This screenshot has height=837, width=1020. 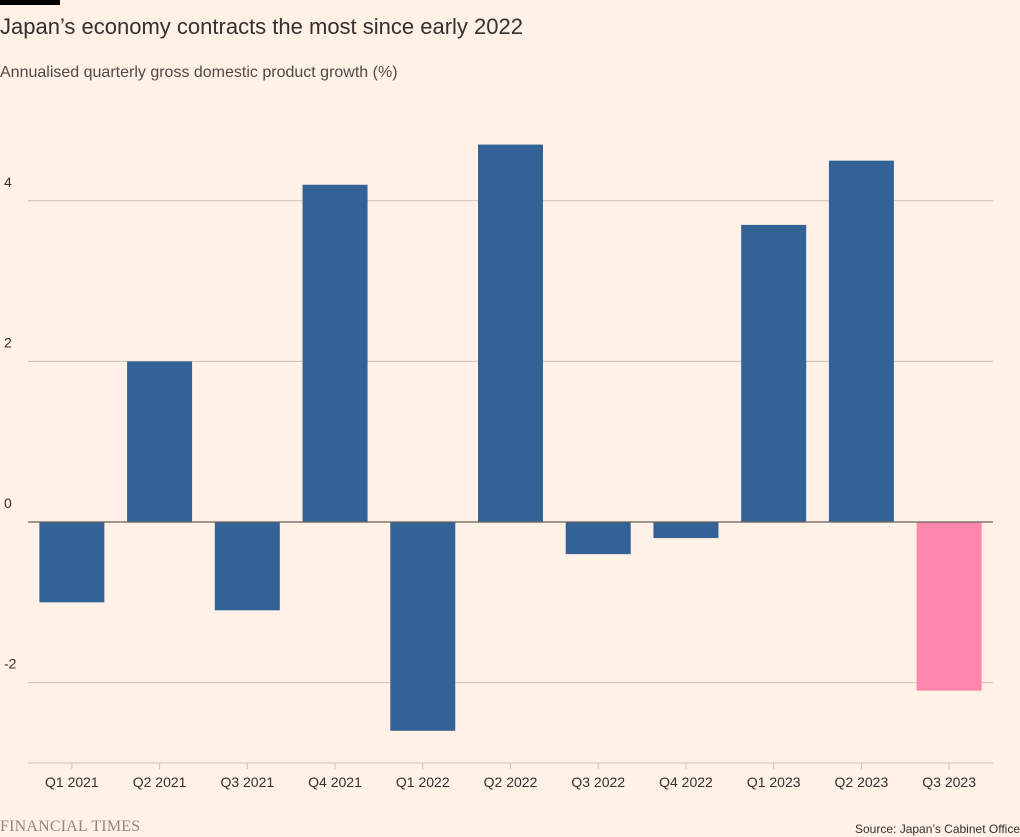 I want to click on x-tick-label: Q1 2021, so click(x=72, y=782).